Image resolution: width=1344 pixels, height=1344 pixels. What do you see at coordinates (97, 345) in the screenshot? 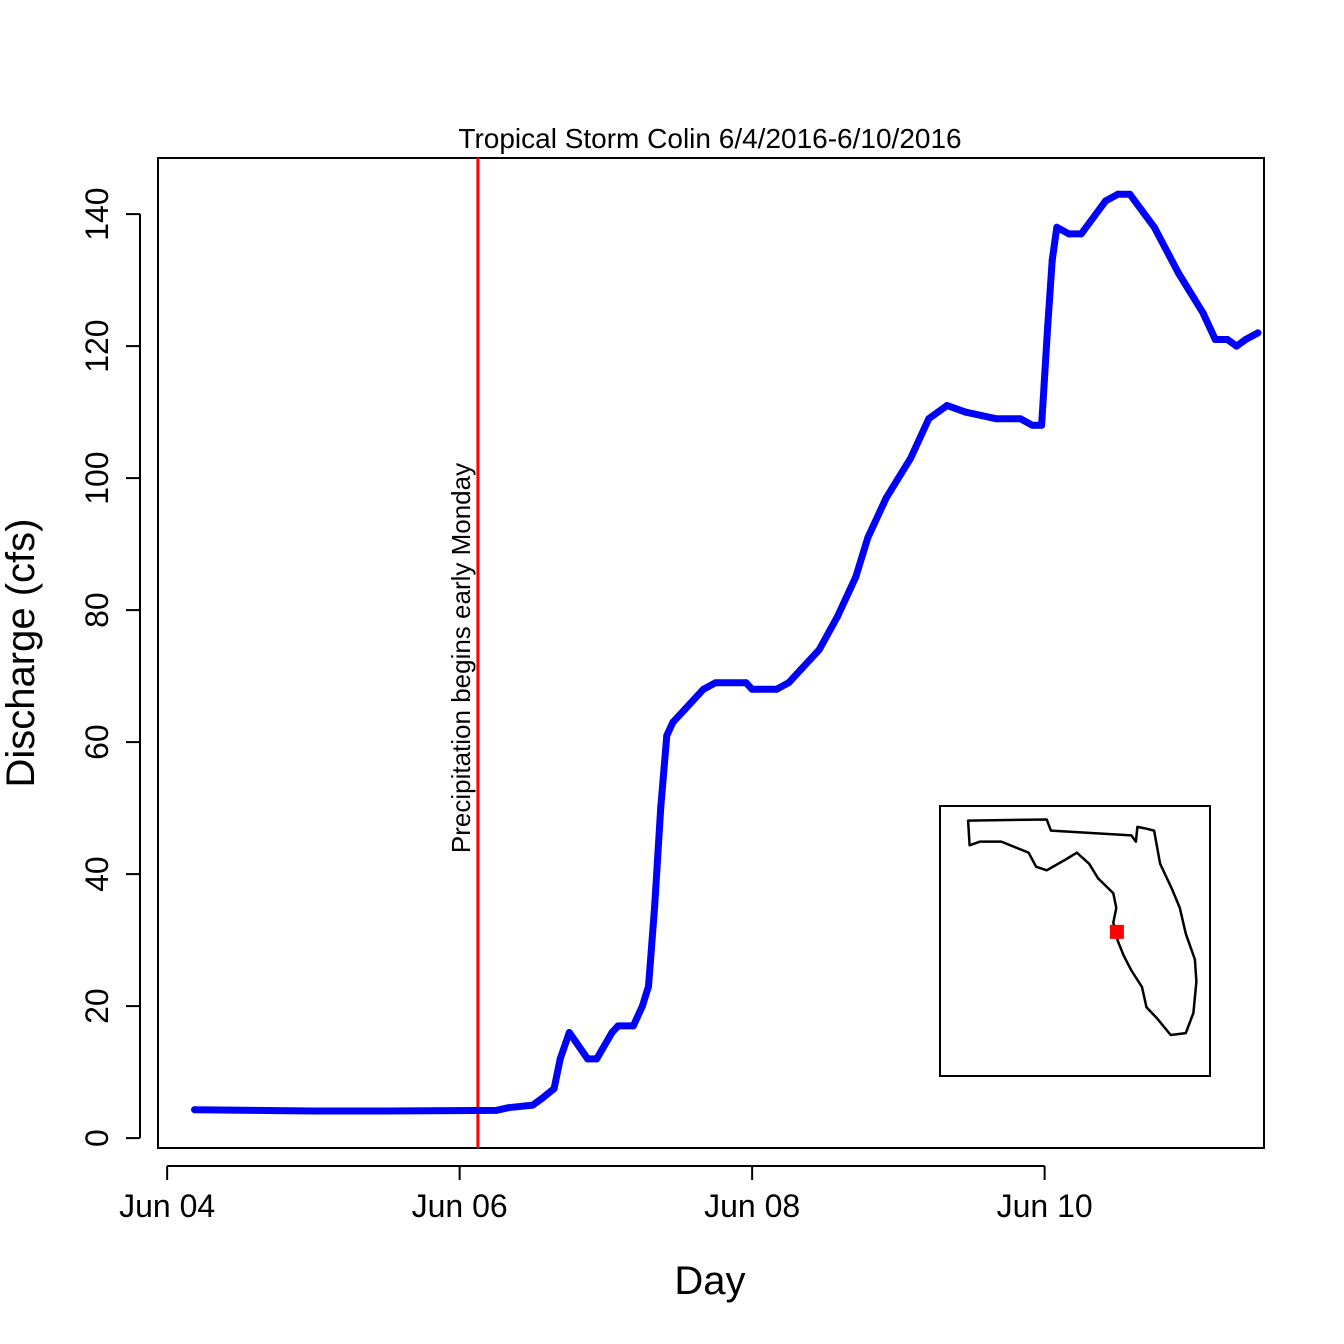
I see `y-tick-label: 120` at bounding box center [97, 345].